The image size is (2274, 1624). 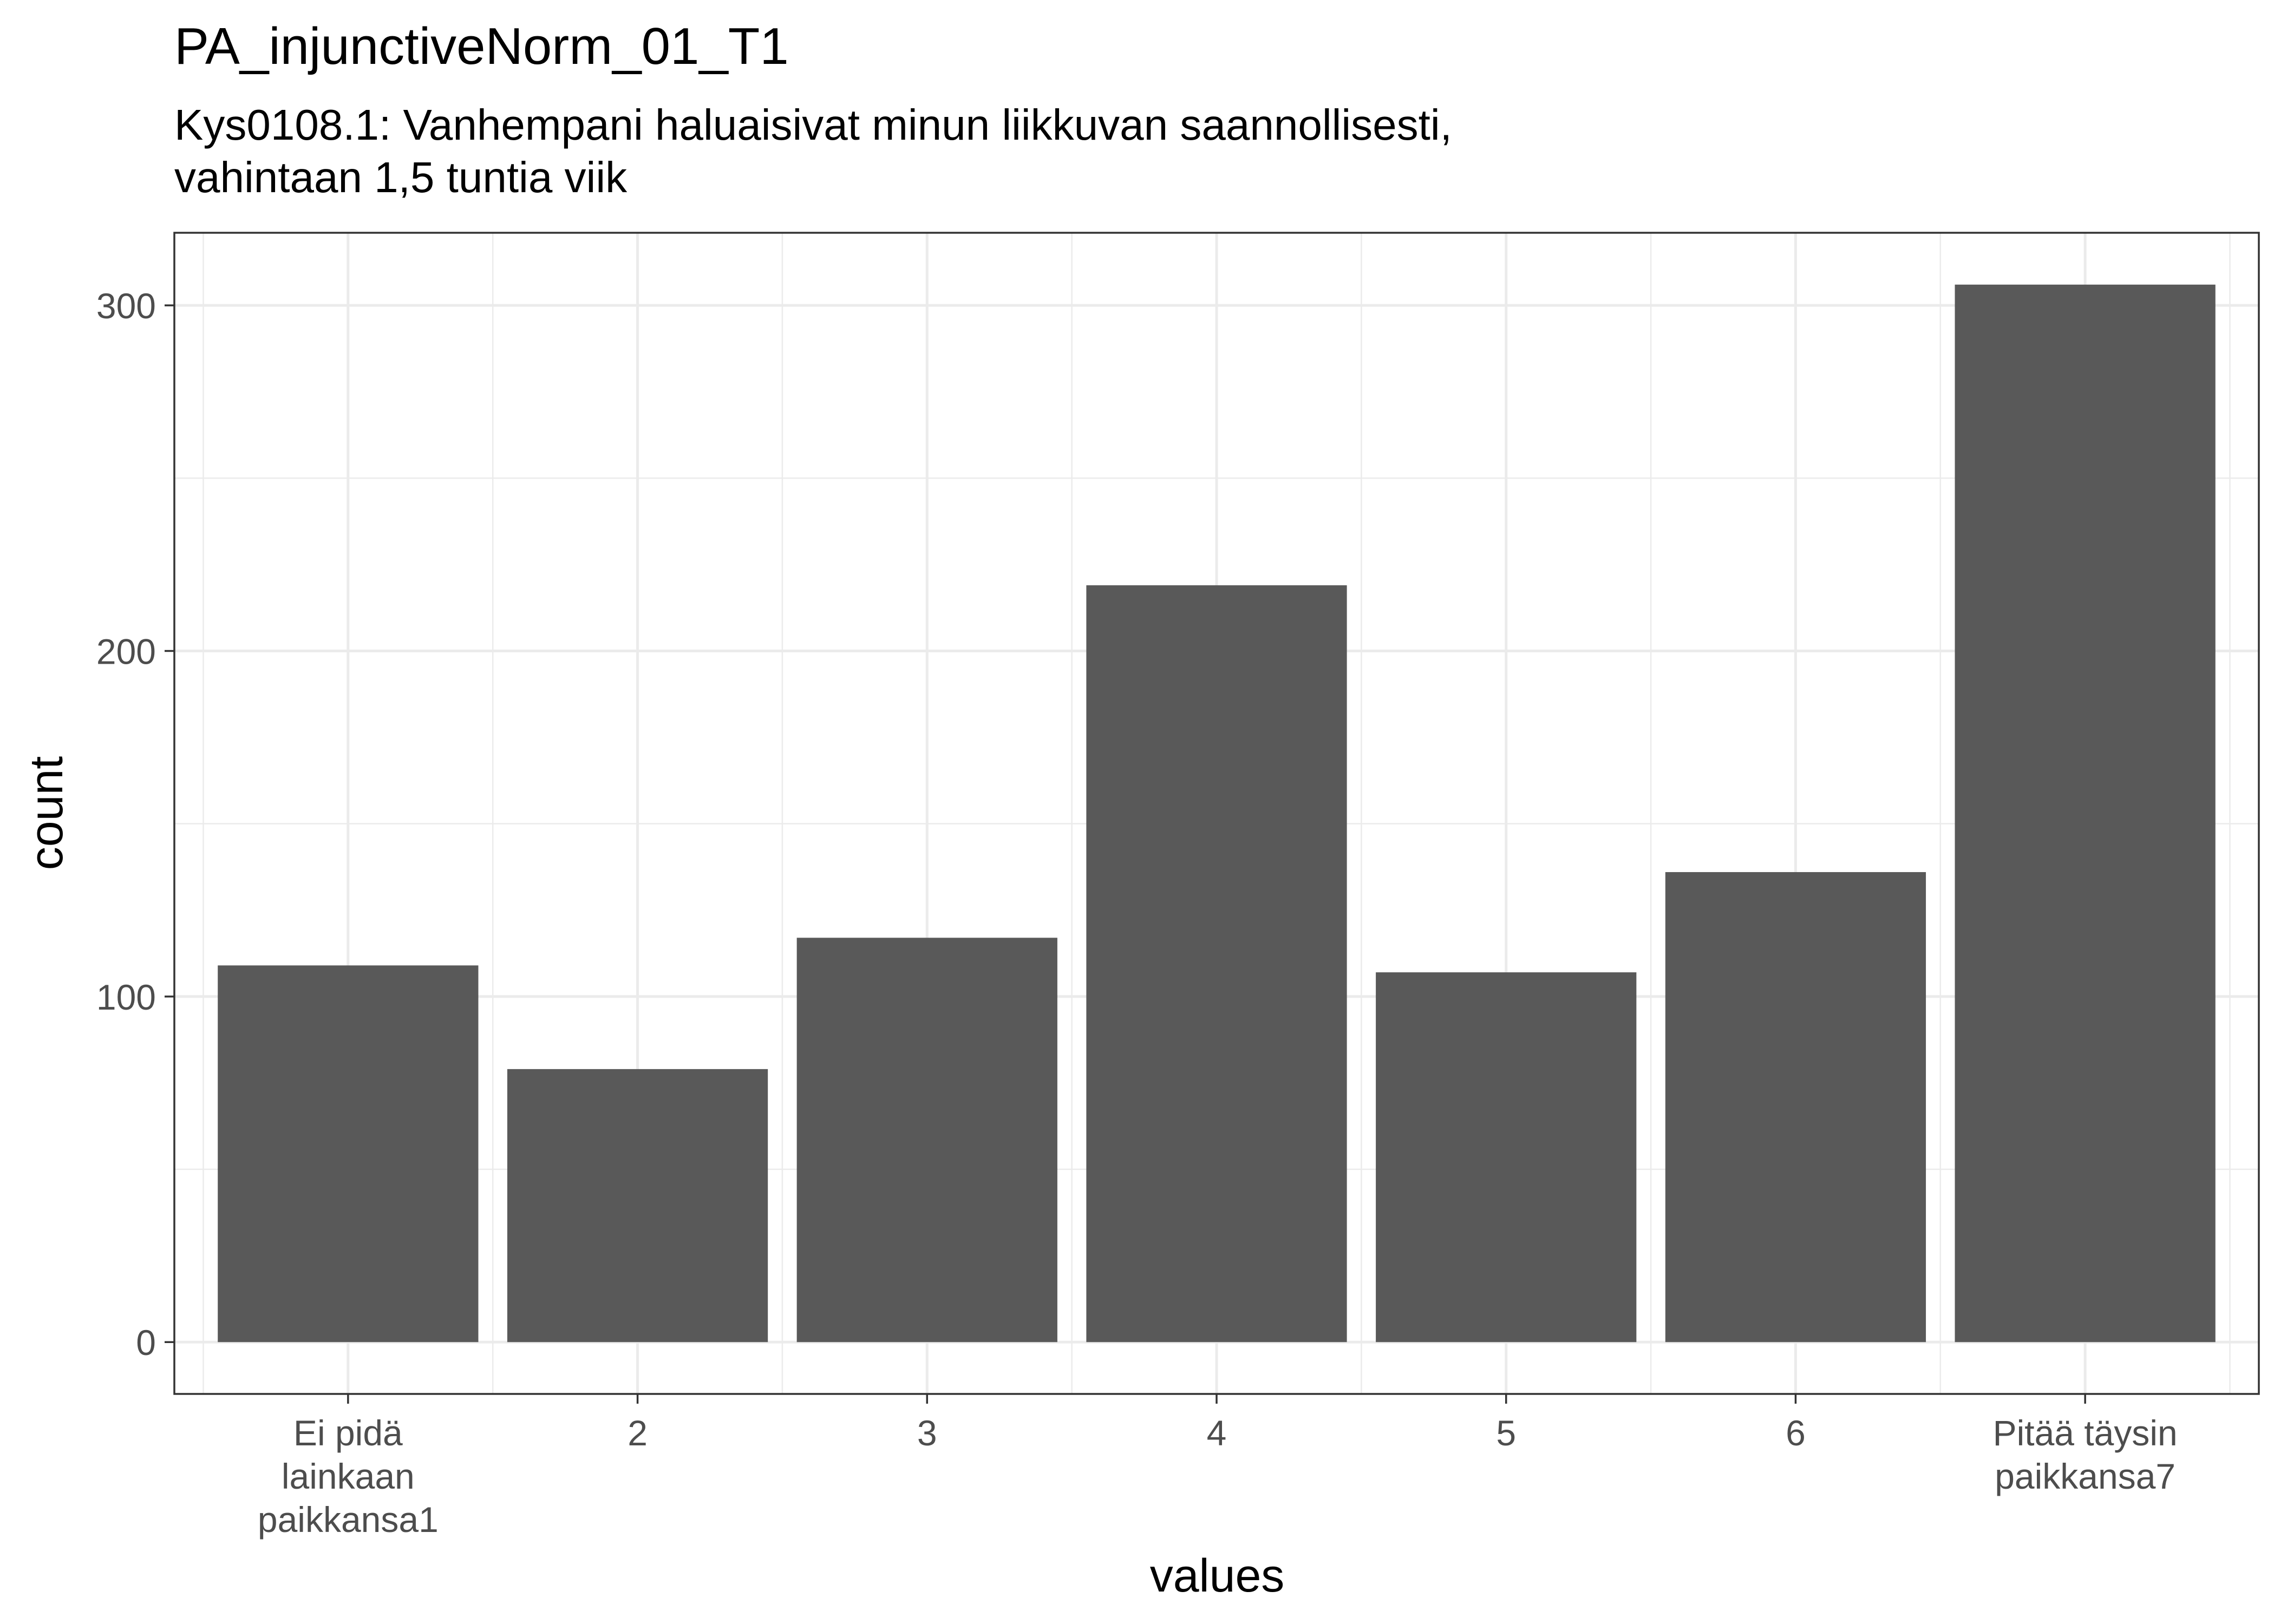 I want to click on x-tick-label: 5, so click(x=1506, y=1433).